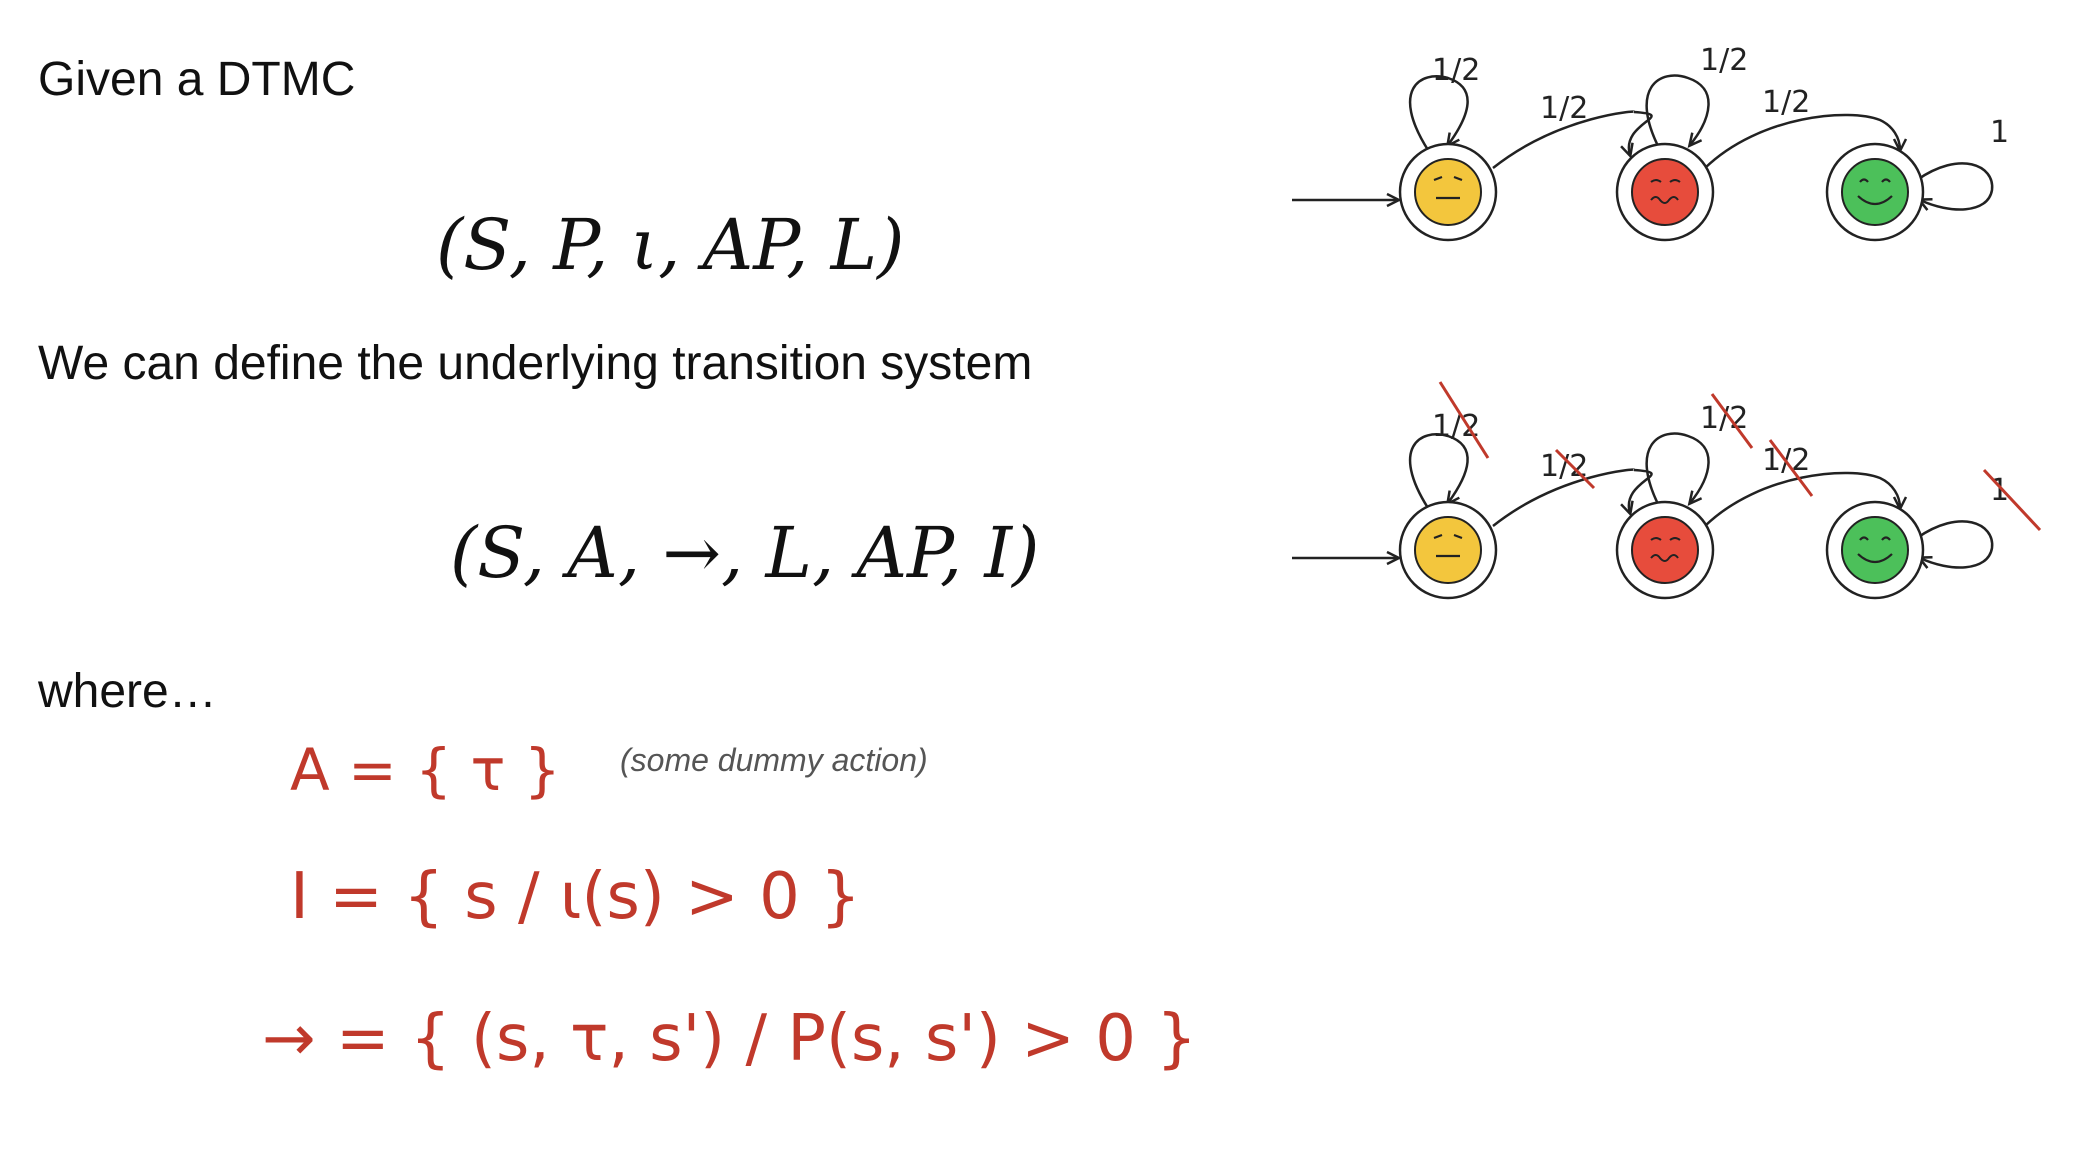  I want to click on state-red-bottom, so click(1665, 550).